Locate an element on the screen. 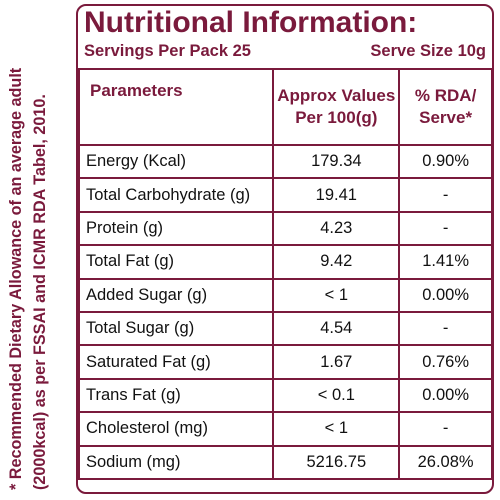  row-name: Trans Fat (g) is located at coordinates (176, 395).